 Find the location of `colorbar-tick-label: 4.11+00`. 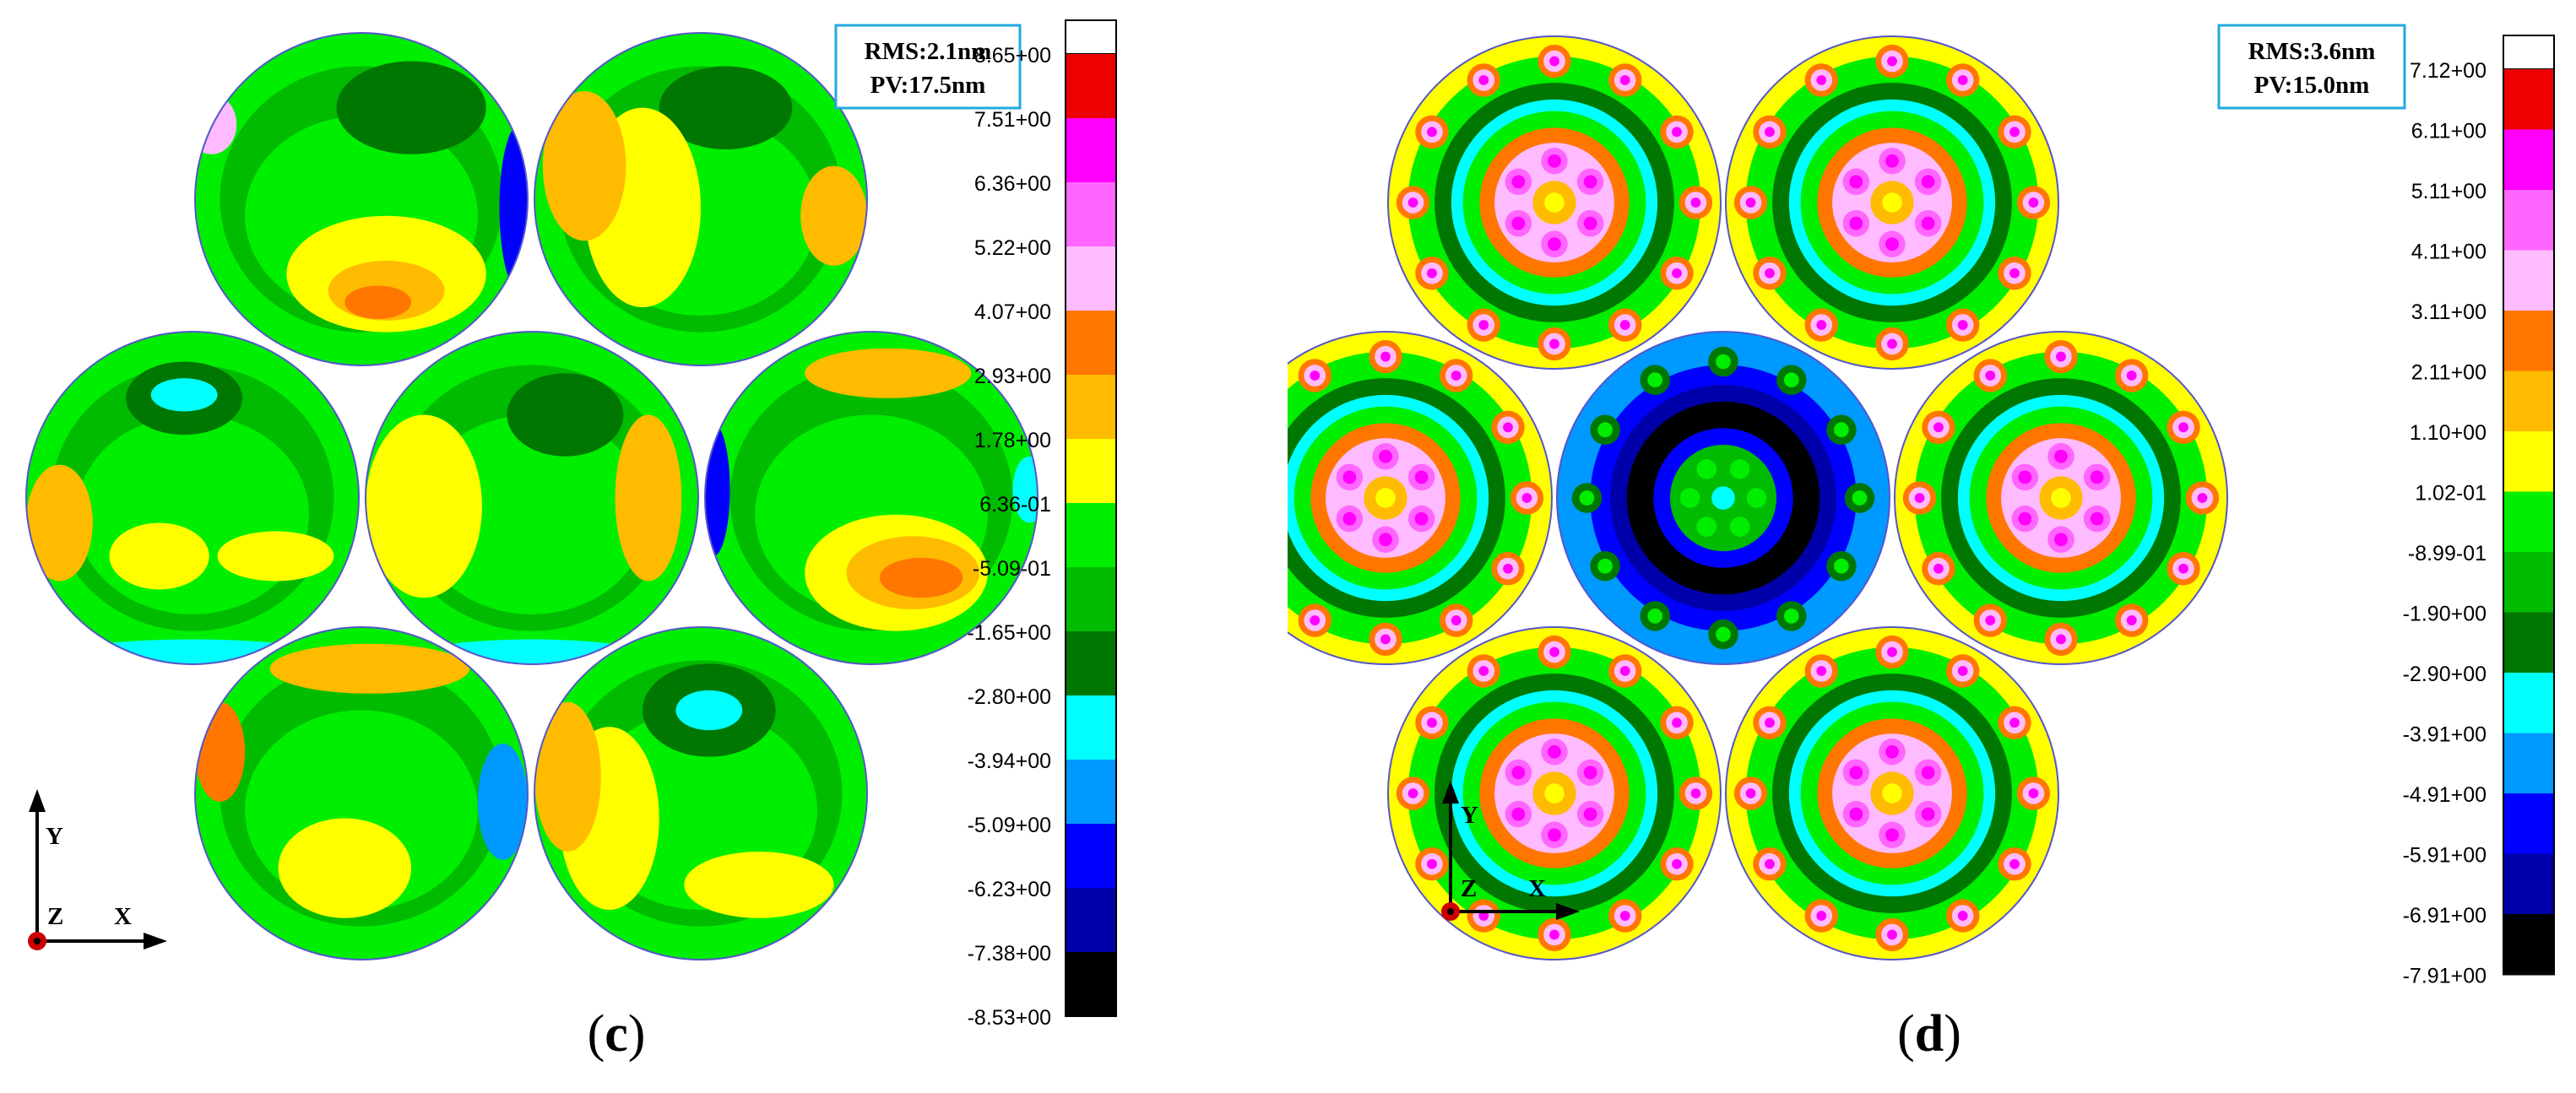

colorbar-tick-label: 4.11+00 is located at coordinates (2449, 253).